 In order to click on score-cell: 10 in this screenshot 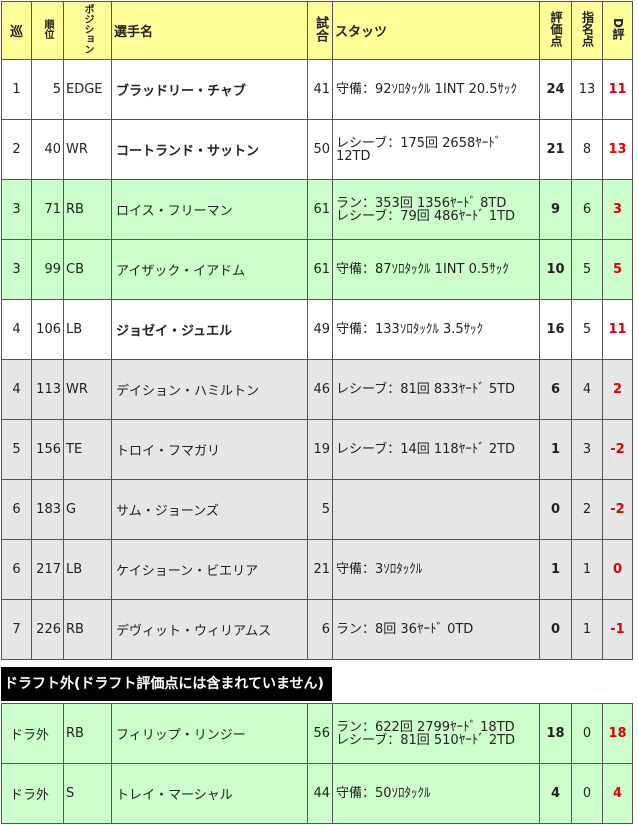, I will do `click(555, 269)`.